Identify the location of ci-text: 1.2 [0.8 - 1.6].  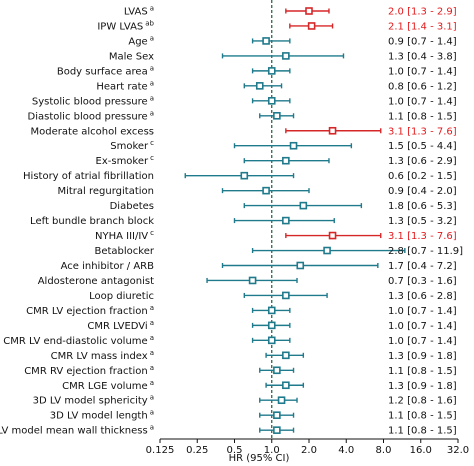
(422, 401).